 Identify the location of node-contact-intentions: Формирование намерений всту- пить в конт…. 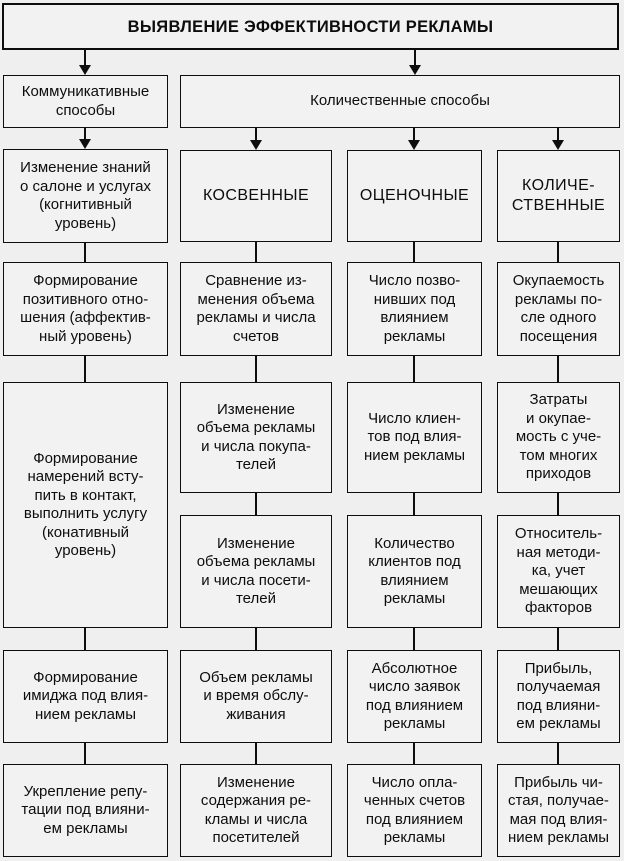
(85, 505).